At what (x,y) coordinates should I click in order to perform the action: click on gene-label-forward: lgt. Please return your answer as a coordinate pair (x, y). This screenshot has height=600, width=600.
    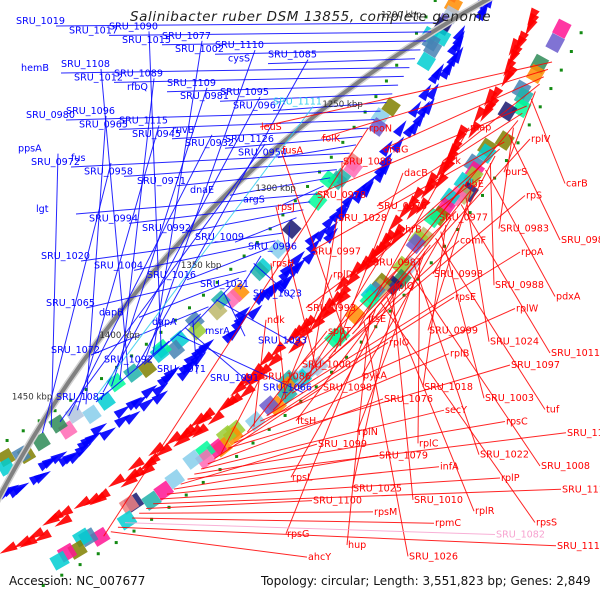
    Looking at the image, I should click on (42, 209).